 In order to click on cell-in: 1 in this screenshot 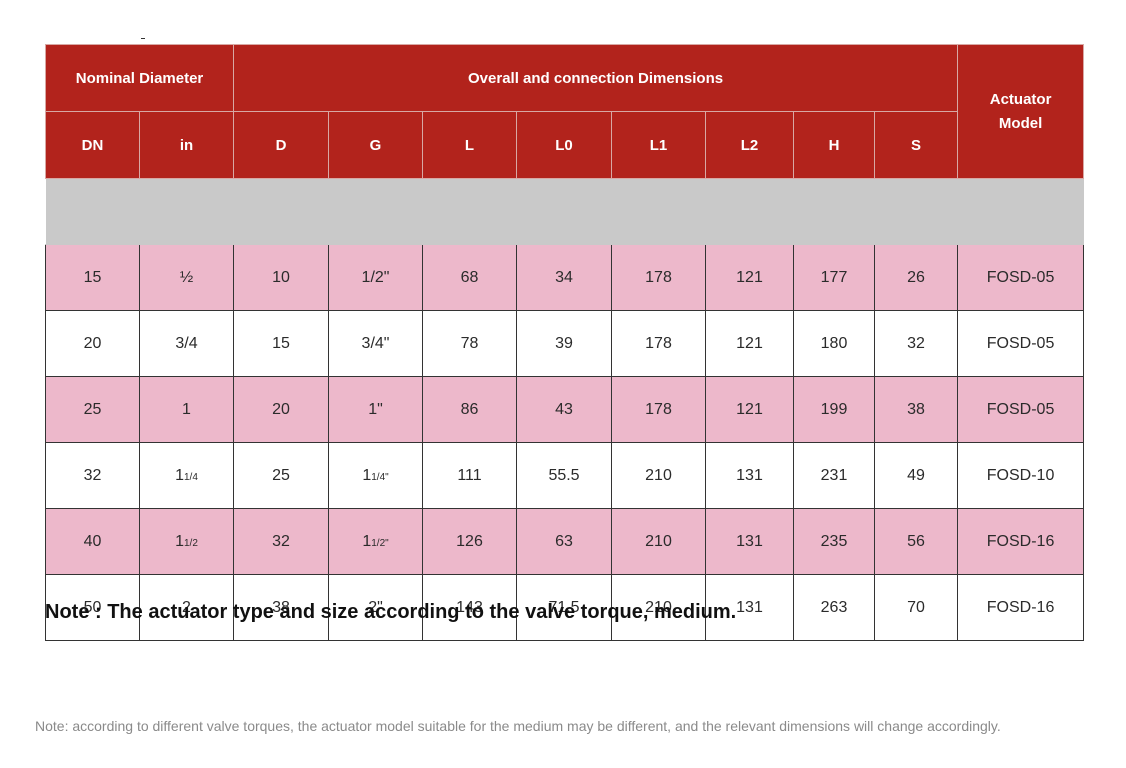, I will do `click(186, 409)`.